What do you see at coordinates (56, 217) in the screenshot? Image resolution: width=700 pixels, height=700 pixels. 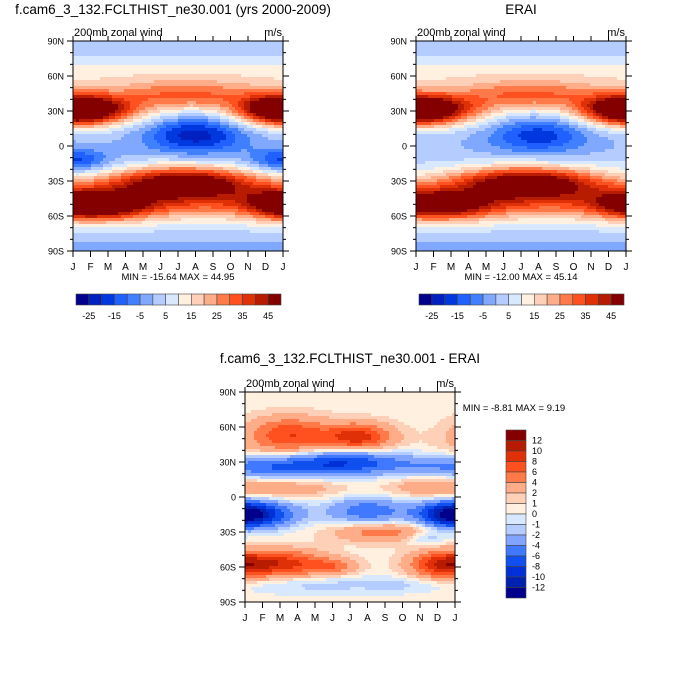 I see `y-tick-label: 60S` at bounding box center [56, 217].